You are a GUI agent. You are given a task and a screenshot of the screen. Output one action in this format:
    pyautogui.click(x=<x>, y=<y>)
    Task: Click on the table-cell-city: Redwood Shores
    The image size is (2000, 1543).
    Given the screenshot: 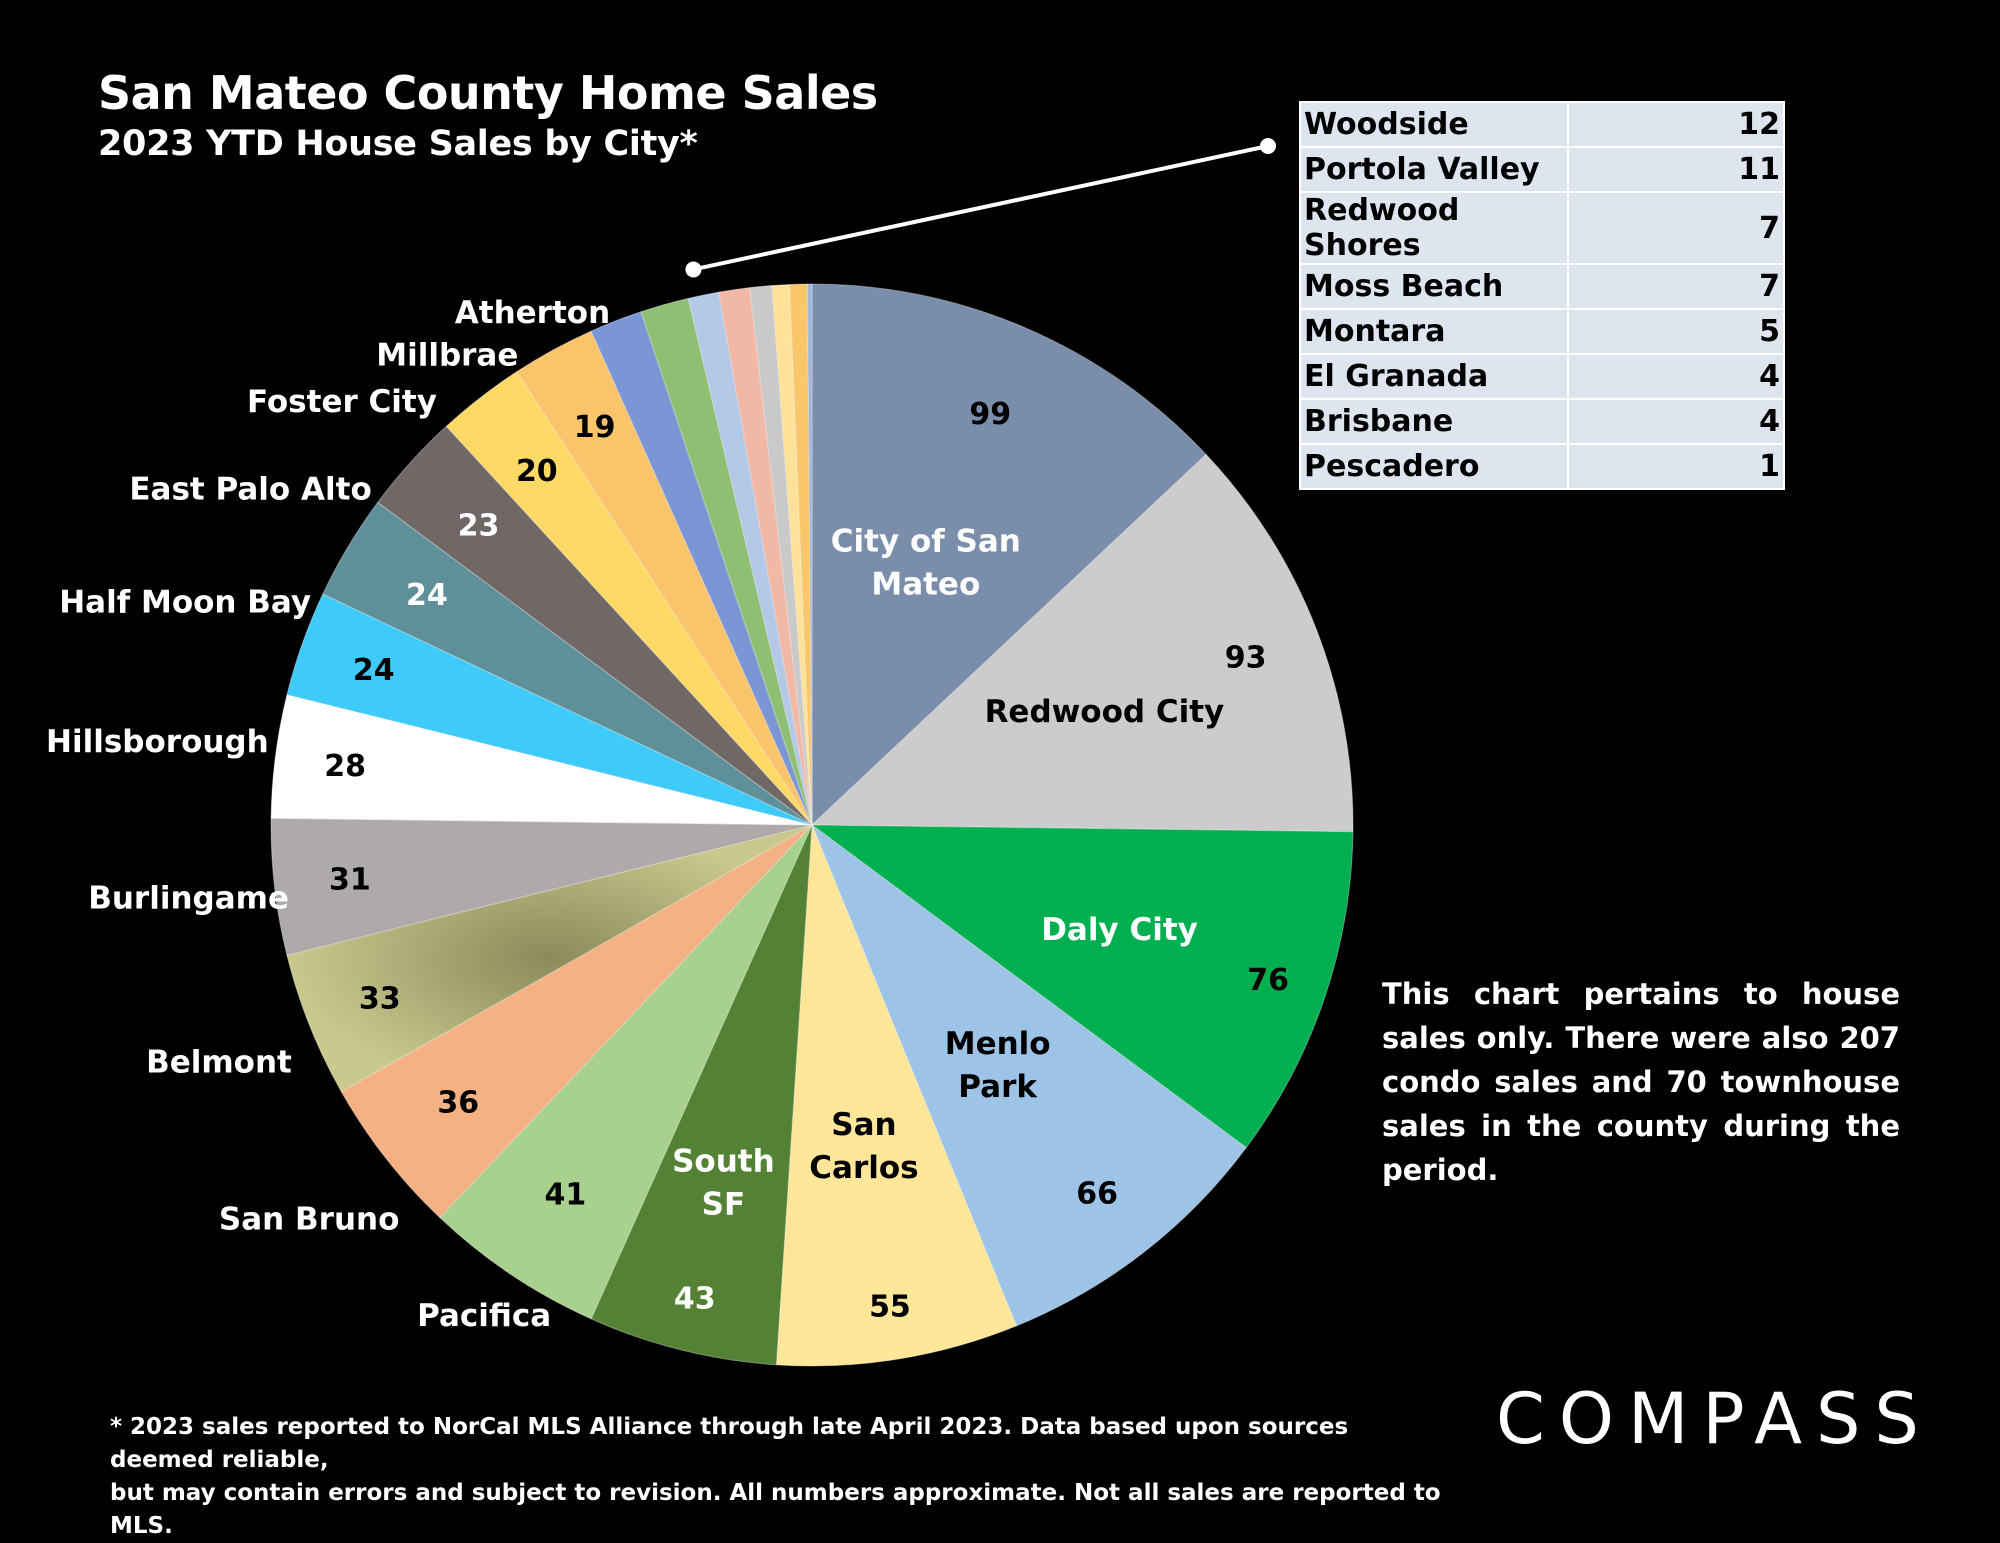 What is the action you would take?
    pyautogui.click(x=1434, y=228)
    